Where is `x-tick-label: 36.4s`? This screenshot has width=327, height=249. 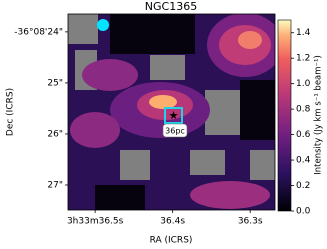 x-tick-label: 36.4s is located at coordinates (172, 222).